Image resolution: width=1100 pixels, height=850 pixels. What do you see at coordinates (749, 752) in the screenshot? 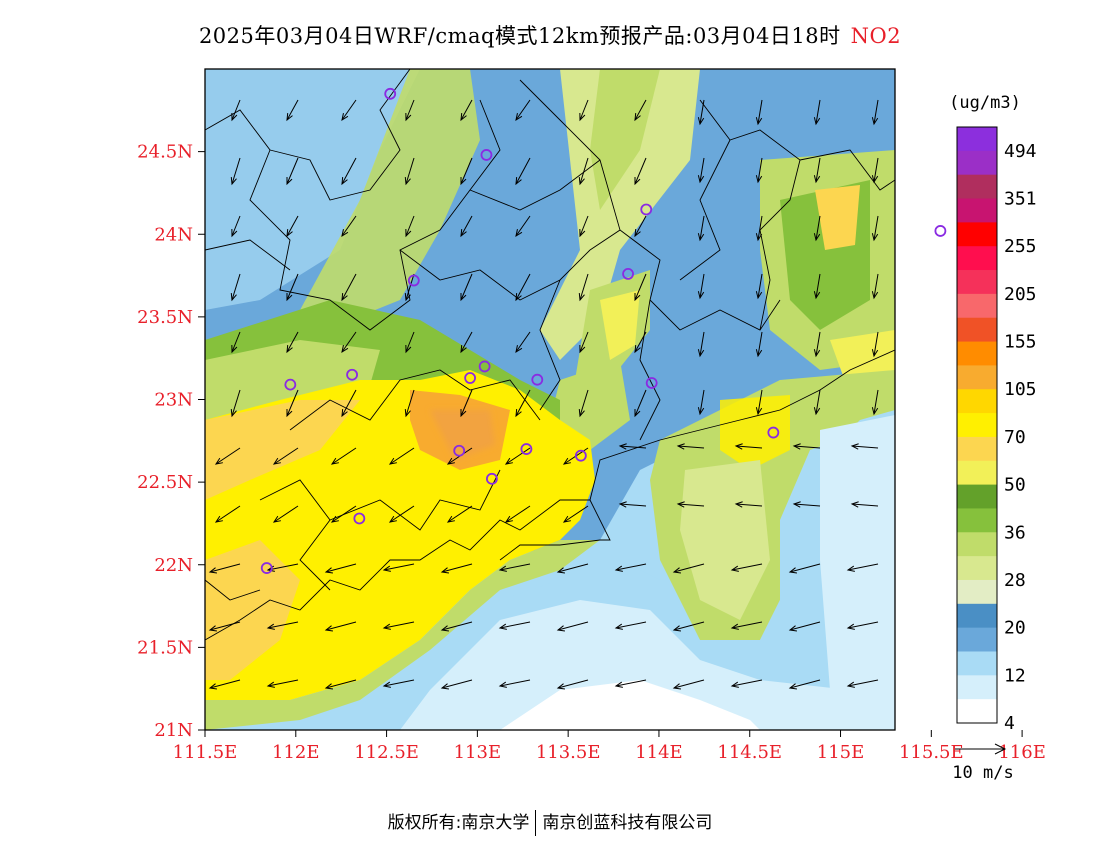
I see `lon-tick-label: 114.5E` at bounding box center [749, 752].